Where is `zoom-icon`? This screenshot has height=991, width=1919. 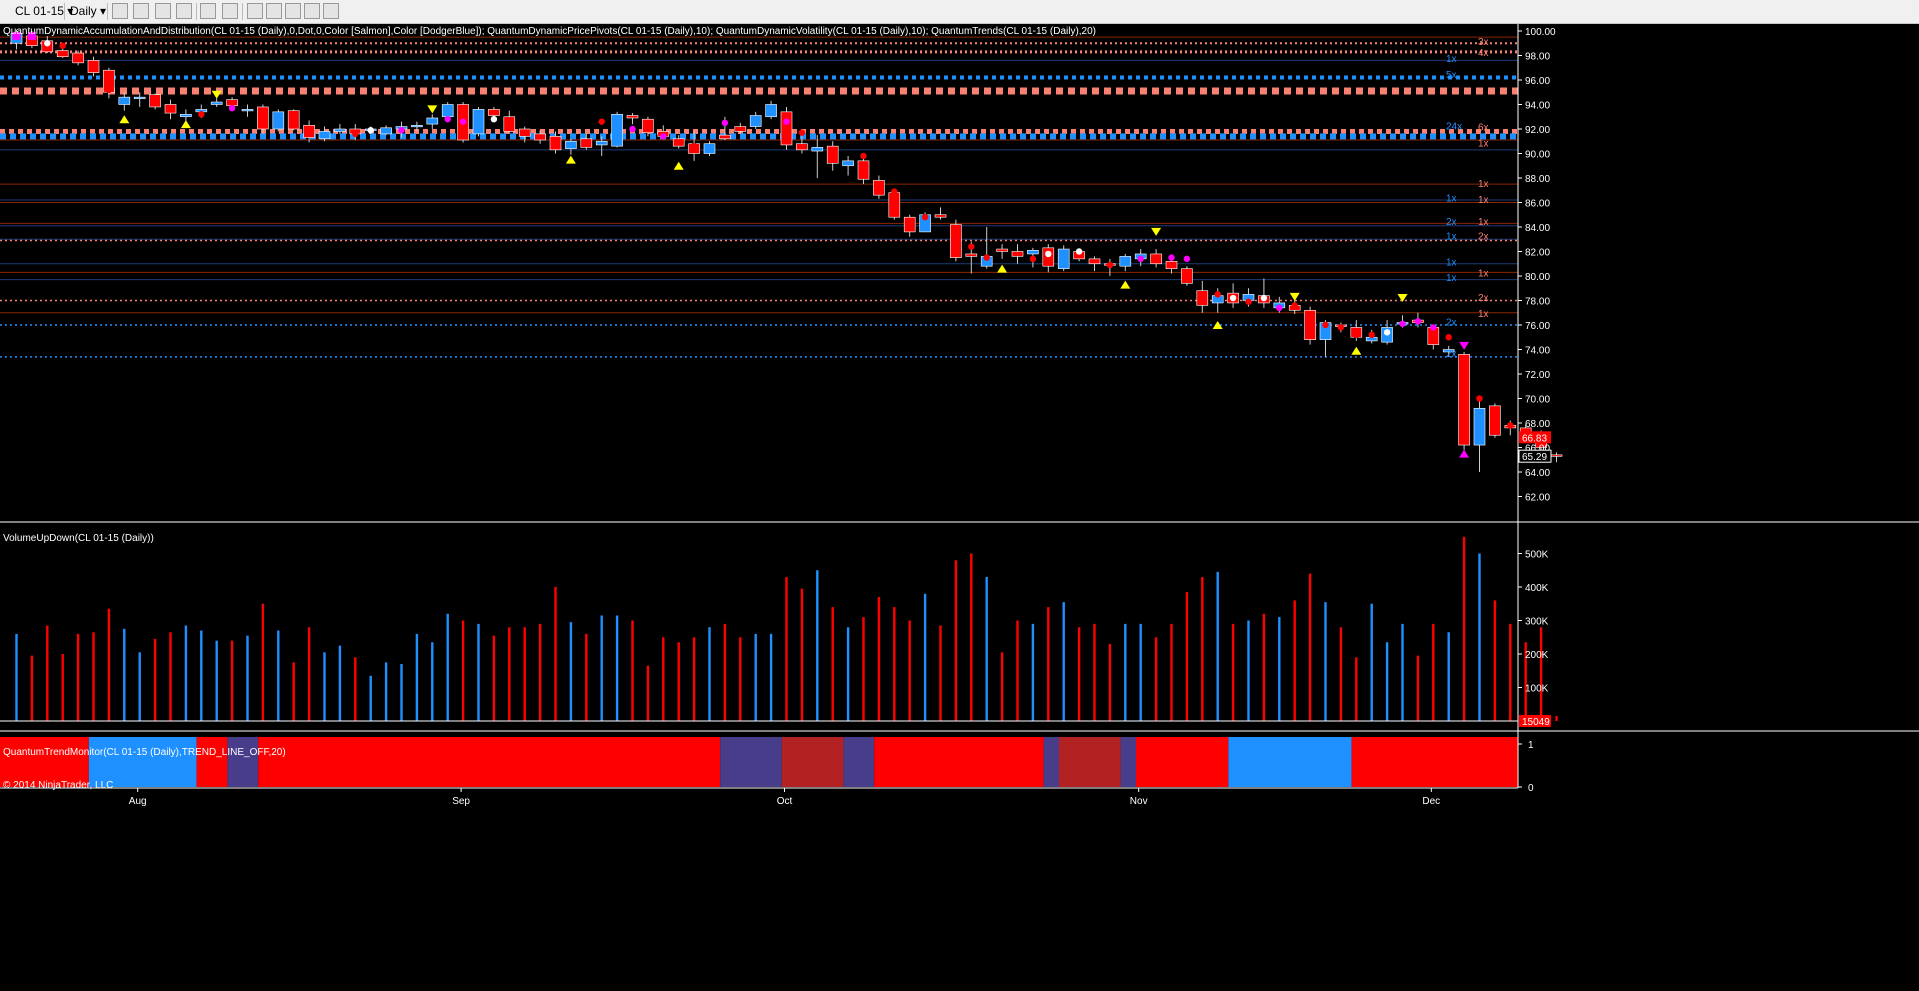
zoom-icon is located at coordinates (230, 11).